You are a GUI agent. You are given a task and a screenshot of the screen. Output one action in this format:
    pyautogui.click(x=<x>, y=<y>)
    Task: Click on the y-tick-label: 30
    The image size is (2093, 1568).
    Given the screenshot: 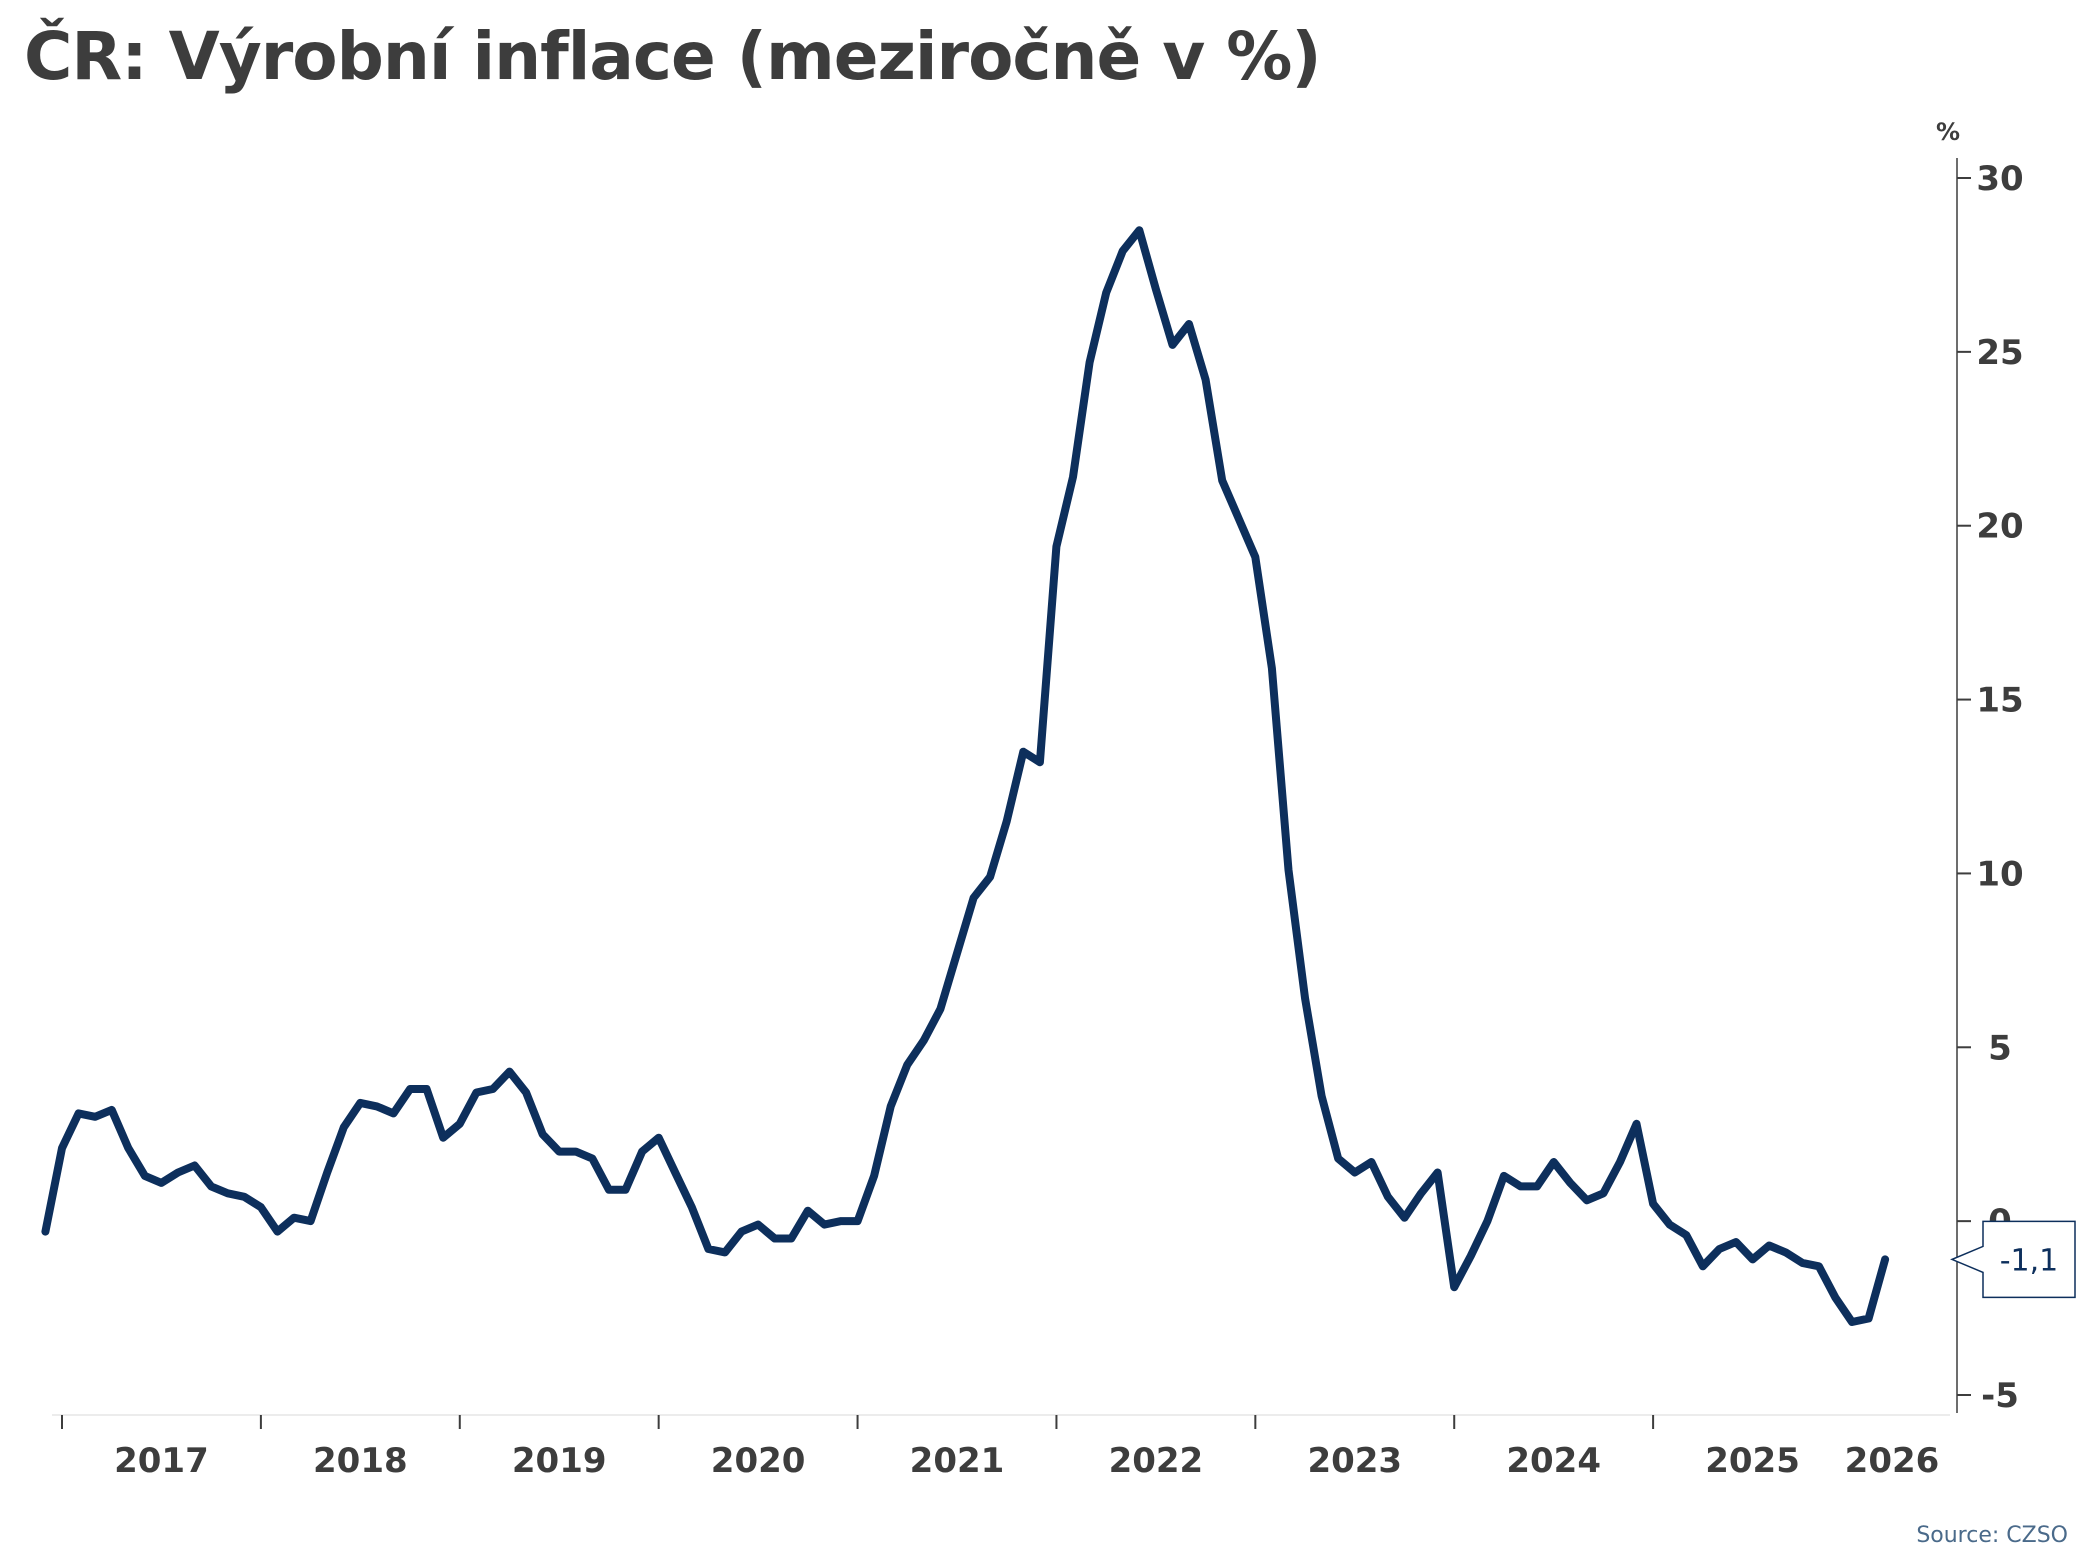 What is the action you would take?
    pyautogui.click(x=1999, y=179)
    